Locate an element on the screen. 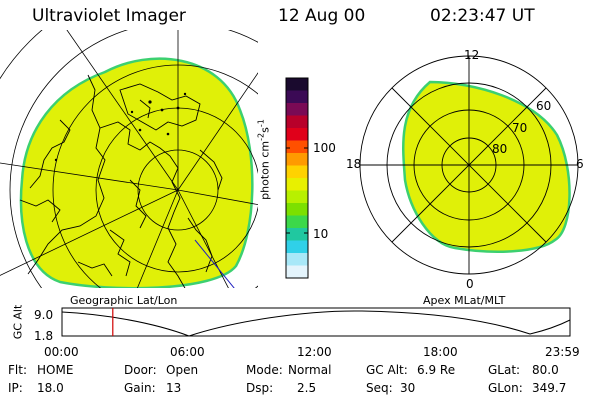  mlt-label-6: 6 is located at coordinates (580, 164).